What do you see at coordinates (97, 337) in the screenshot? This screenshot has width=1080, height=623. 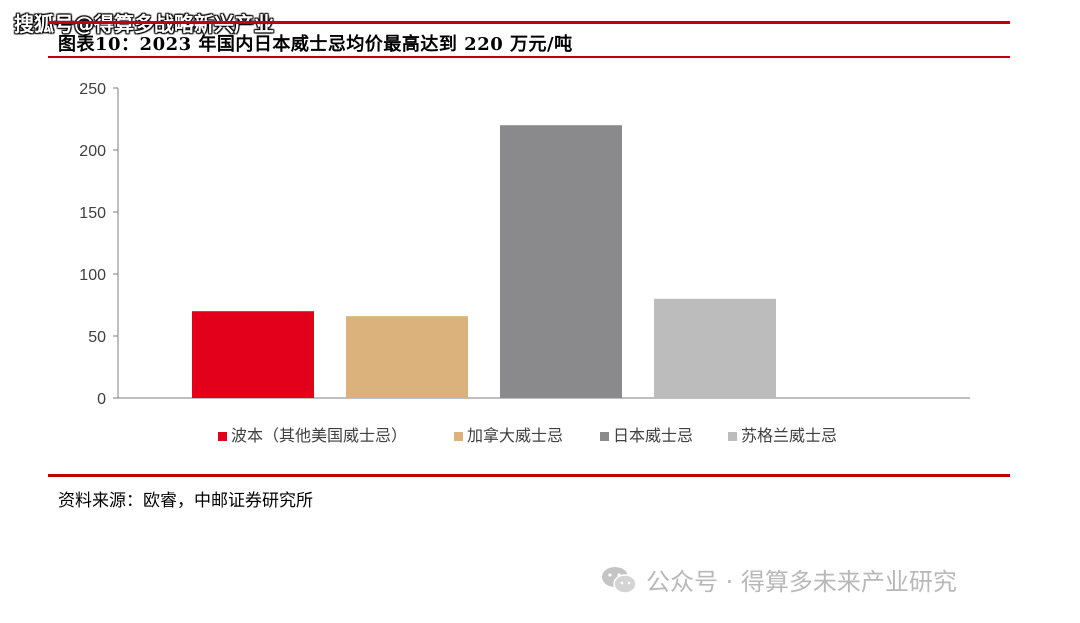 I see `y-tick-label: 50` at bounding box center [97, 337].